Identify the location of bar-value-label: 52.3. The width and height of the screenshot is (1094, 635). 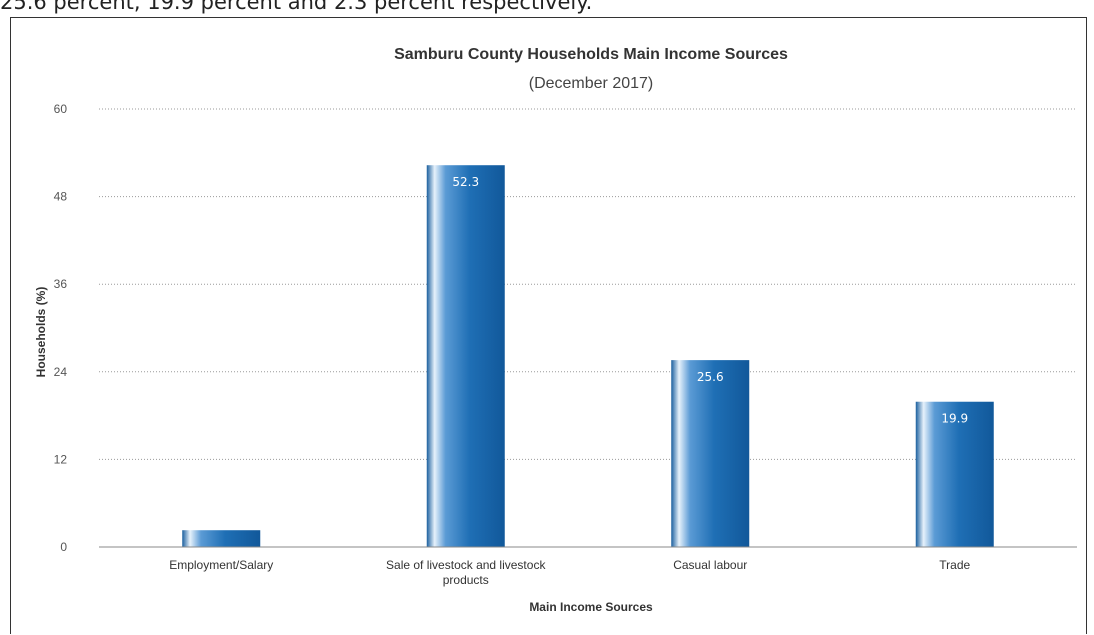
(465, 182).